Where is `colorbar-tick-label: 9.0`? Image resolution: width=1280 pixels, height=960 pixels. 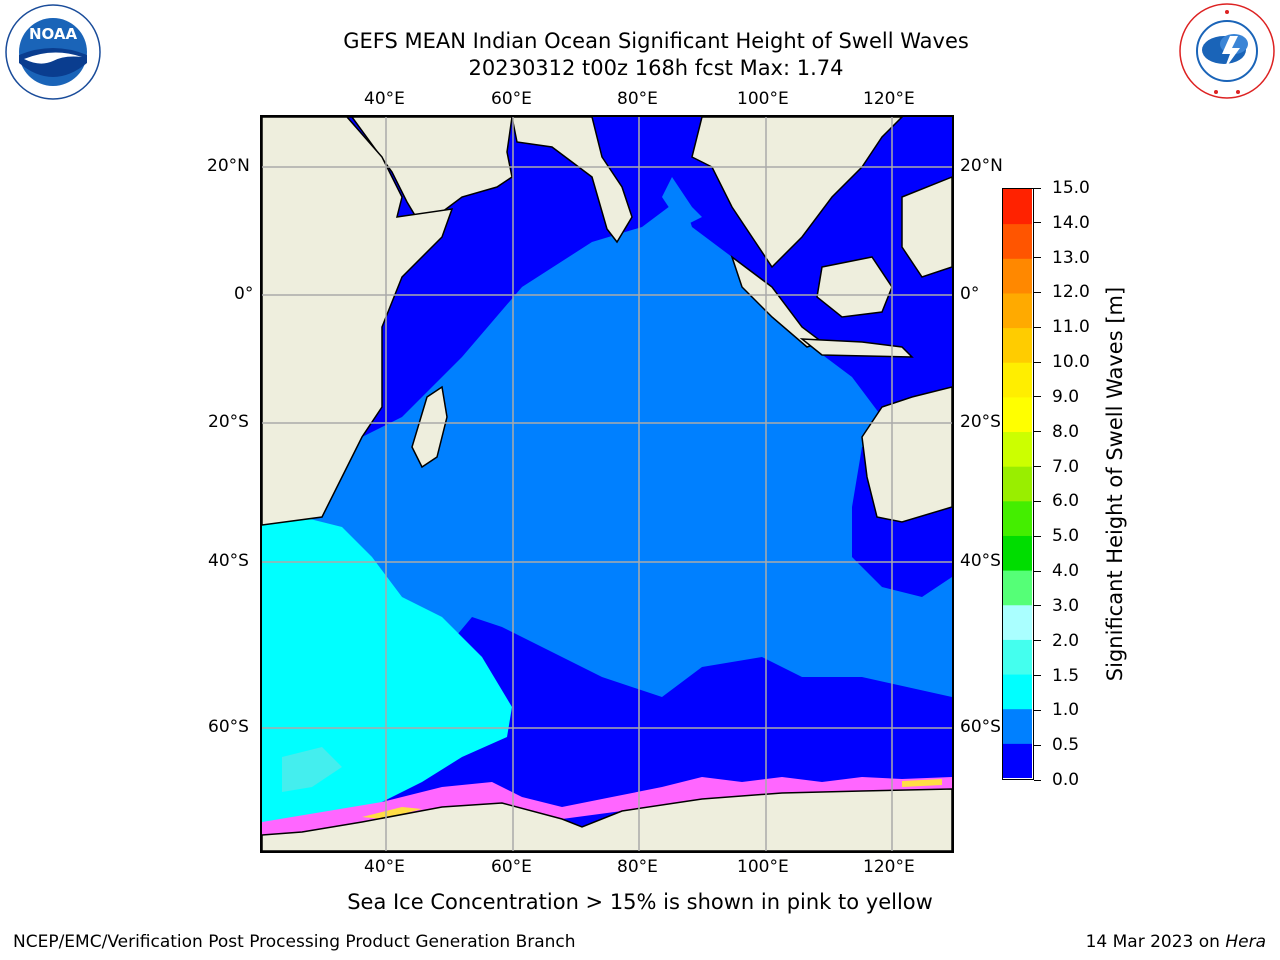 colorbar-tick-label: 9.0 is located at coordinates (1066, 396).